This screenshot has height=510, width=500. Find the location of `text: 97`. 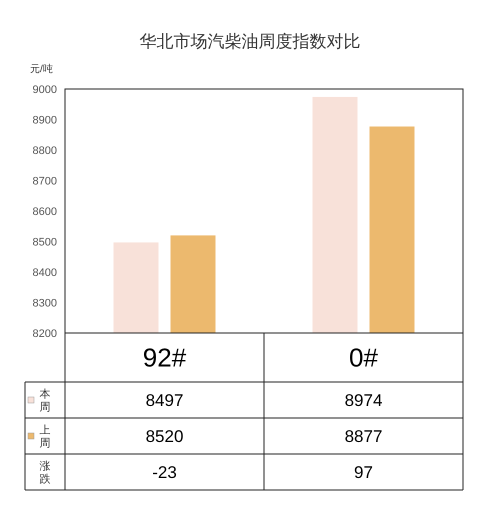

text: 97 is located at coordinates (363, 472).